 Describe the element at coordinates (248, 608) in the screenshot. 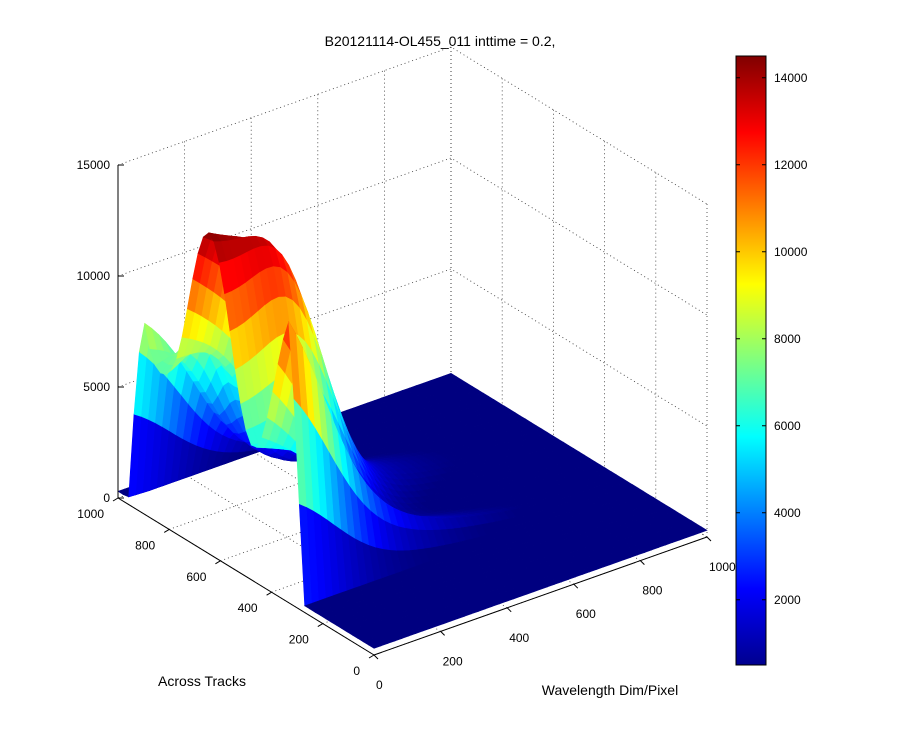

I see `y-tick-label: 400` at that location.